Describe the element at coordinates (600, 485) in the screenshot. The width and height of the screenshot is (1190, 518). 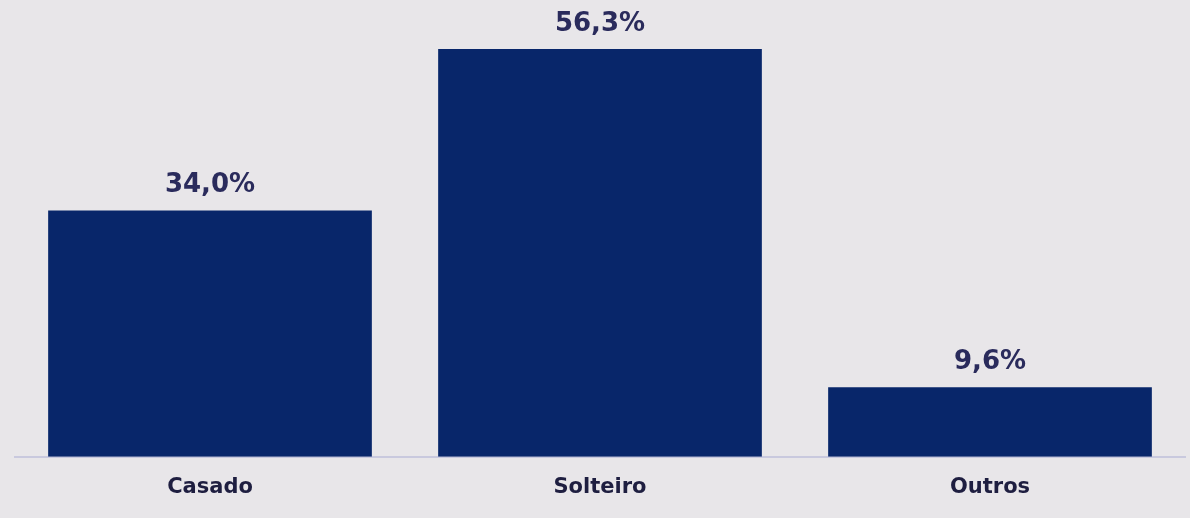
I see `x-tick-label: Solteiro` at that location.